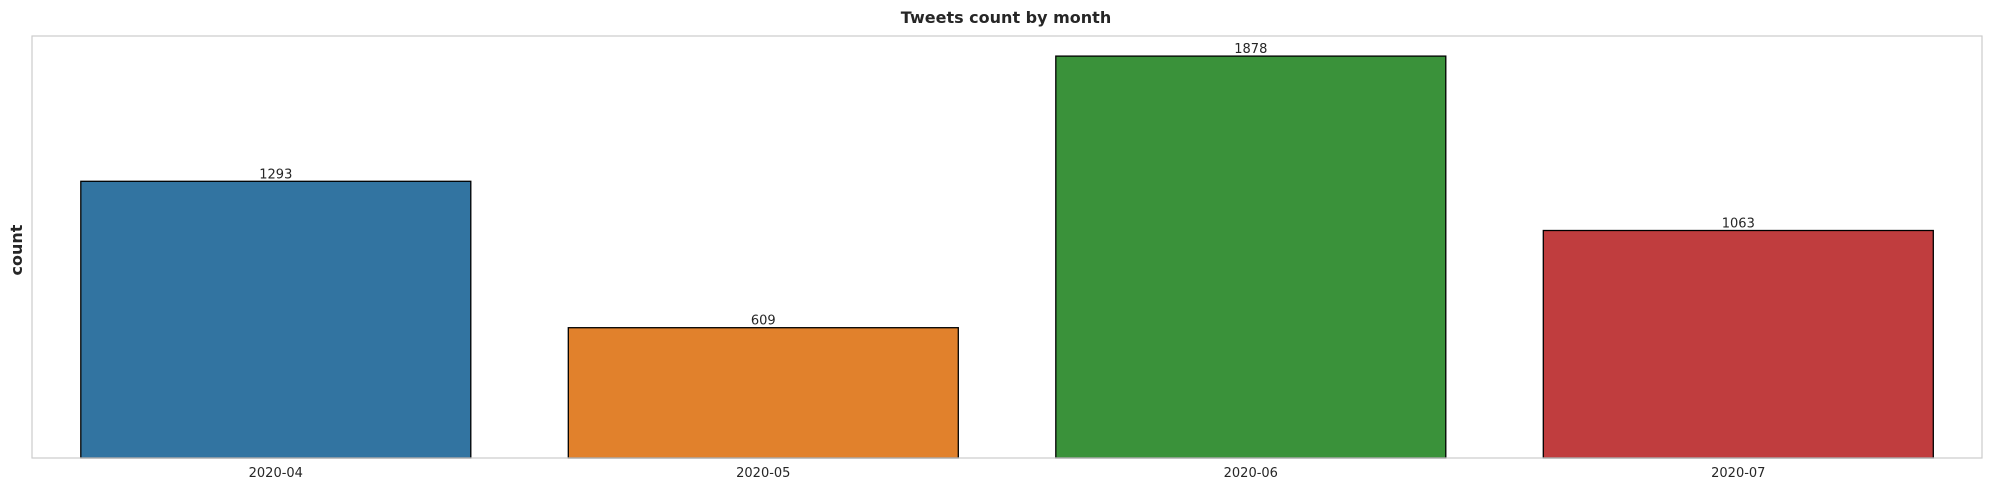 The height and width of the screenshot is (489, 1990). Describe the element at coordinates (16, 249) in the screenshot. I see `y-axis-label: count` at that location.